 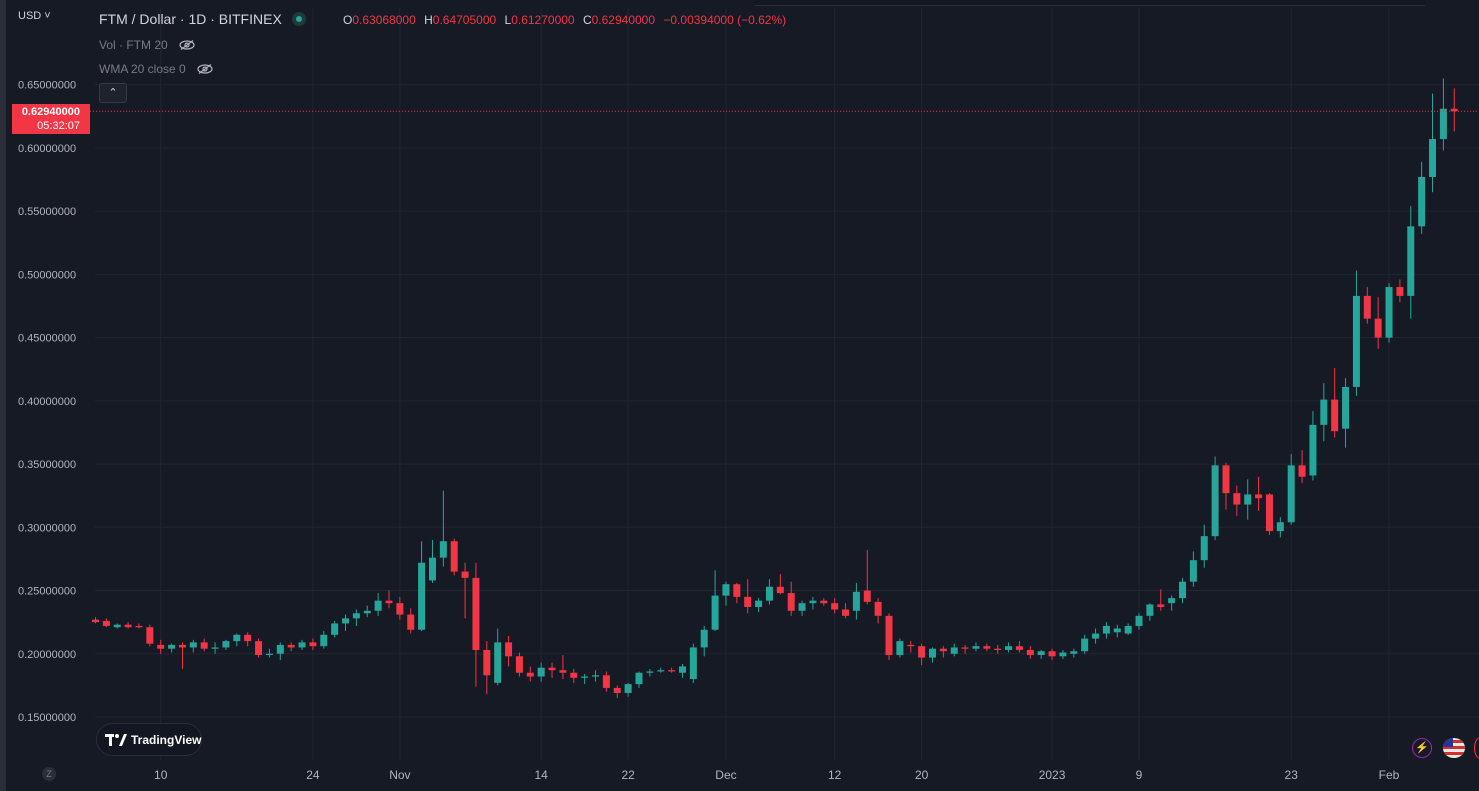 I want to click on x-tick-label: 22, so click(x=628, y=775).